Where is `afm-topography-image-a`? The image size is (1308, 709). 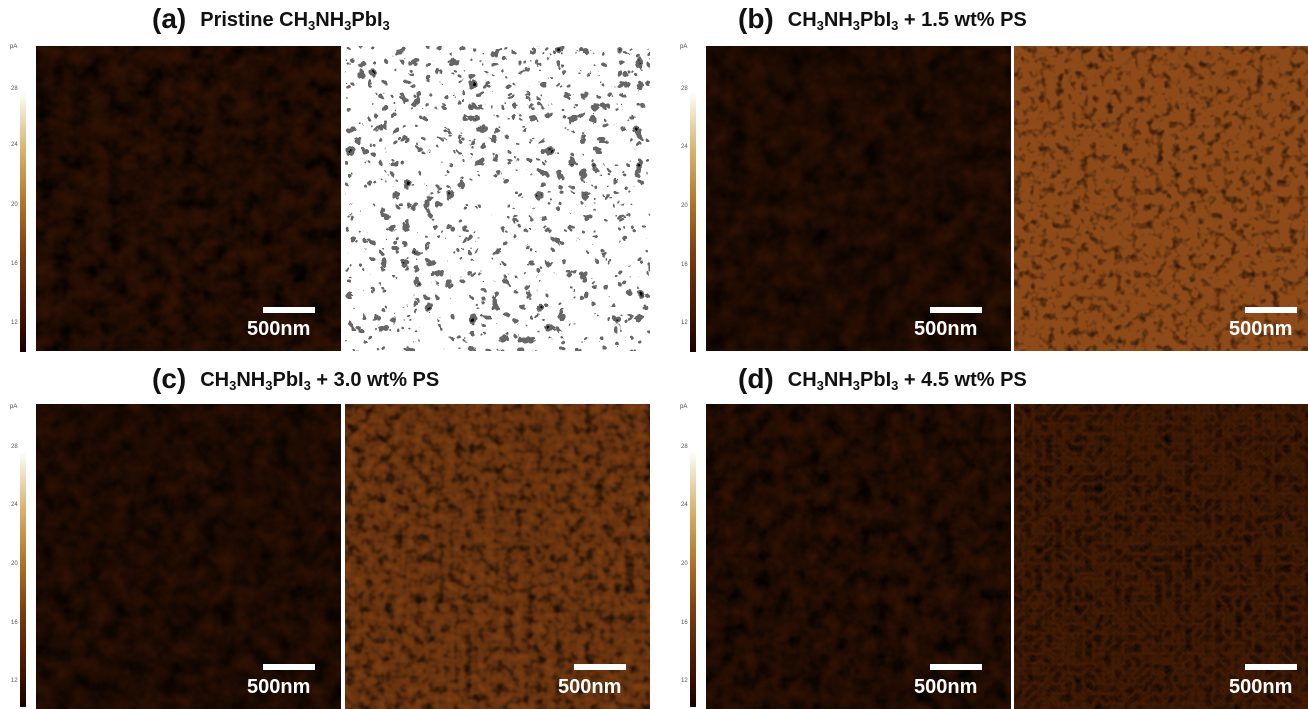 afm-topography-image-a is located at coordinates (188, 198).